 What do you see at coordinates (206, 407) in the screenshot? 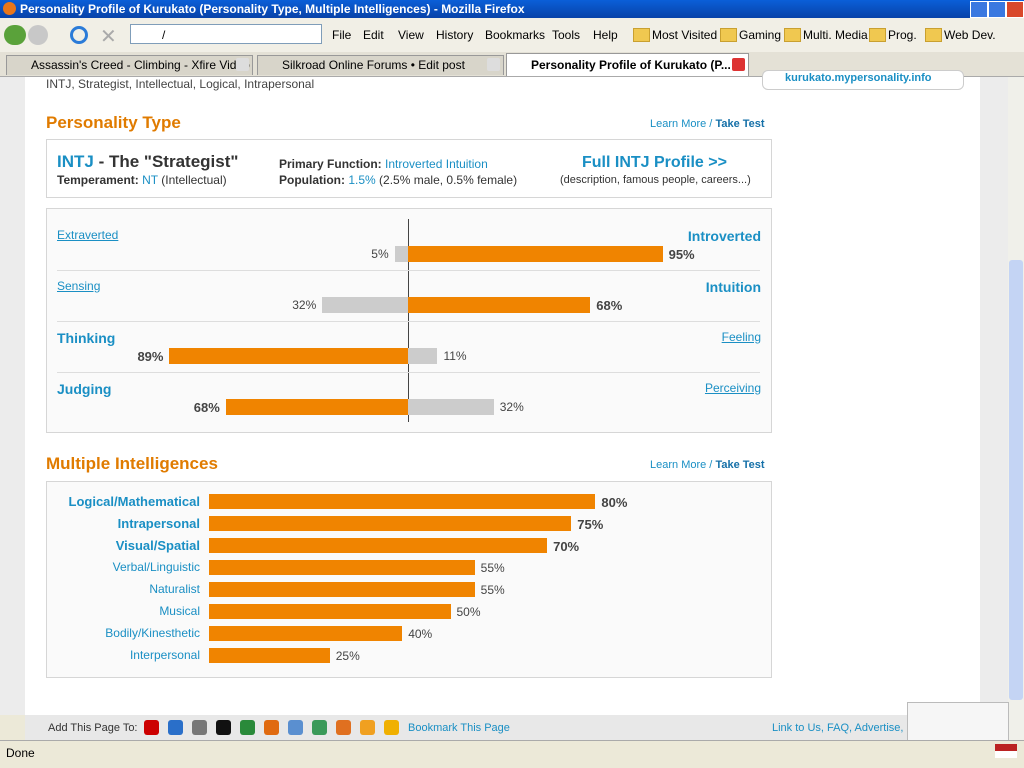
I see `value-label: 68%` at bounding box center [206, 407].